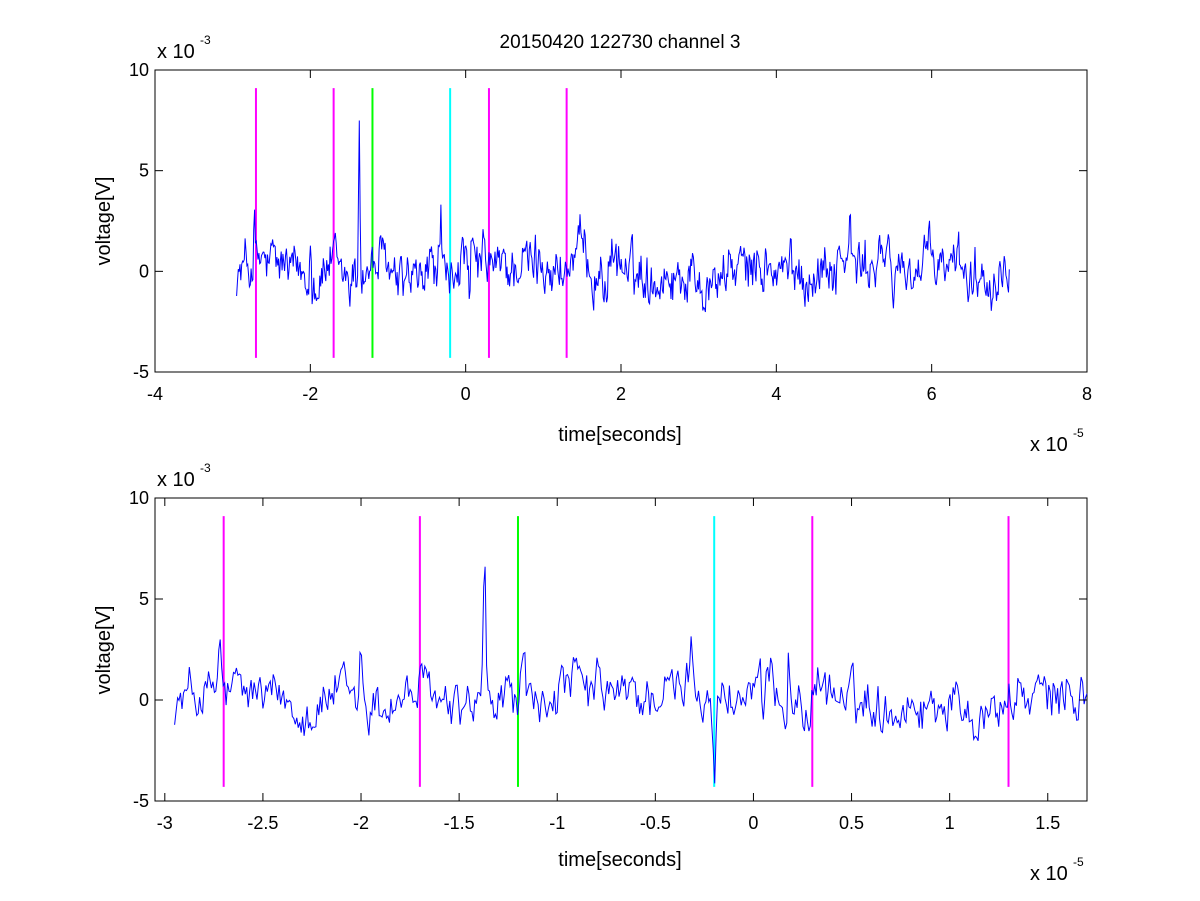 The width and height of the screenshot is (1200, 901). I want to click on x-tick-label: -3, so click(165, 823).